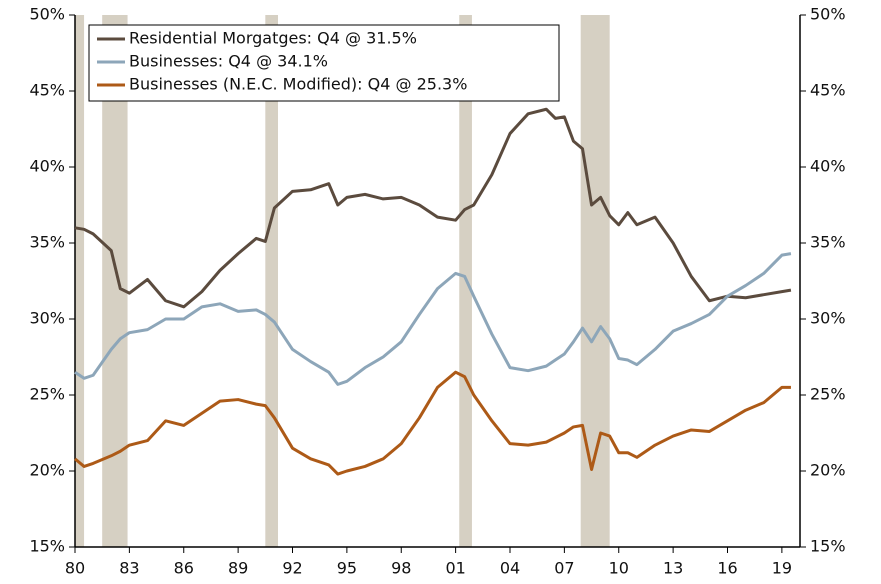  What do you see at coordinates (401, 568) in the screenshot?
I see `x-tick-label: 98` at bounding box center [401, 568].